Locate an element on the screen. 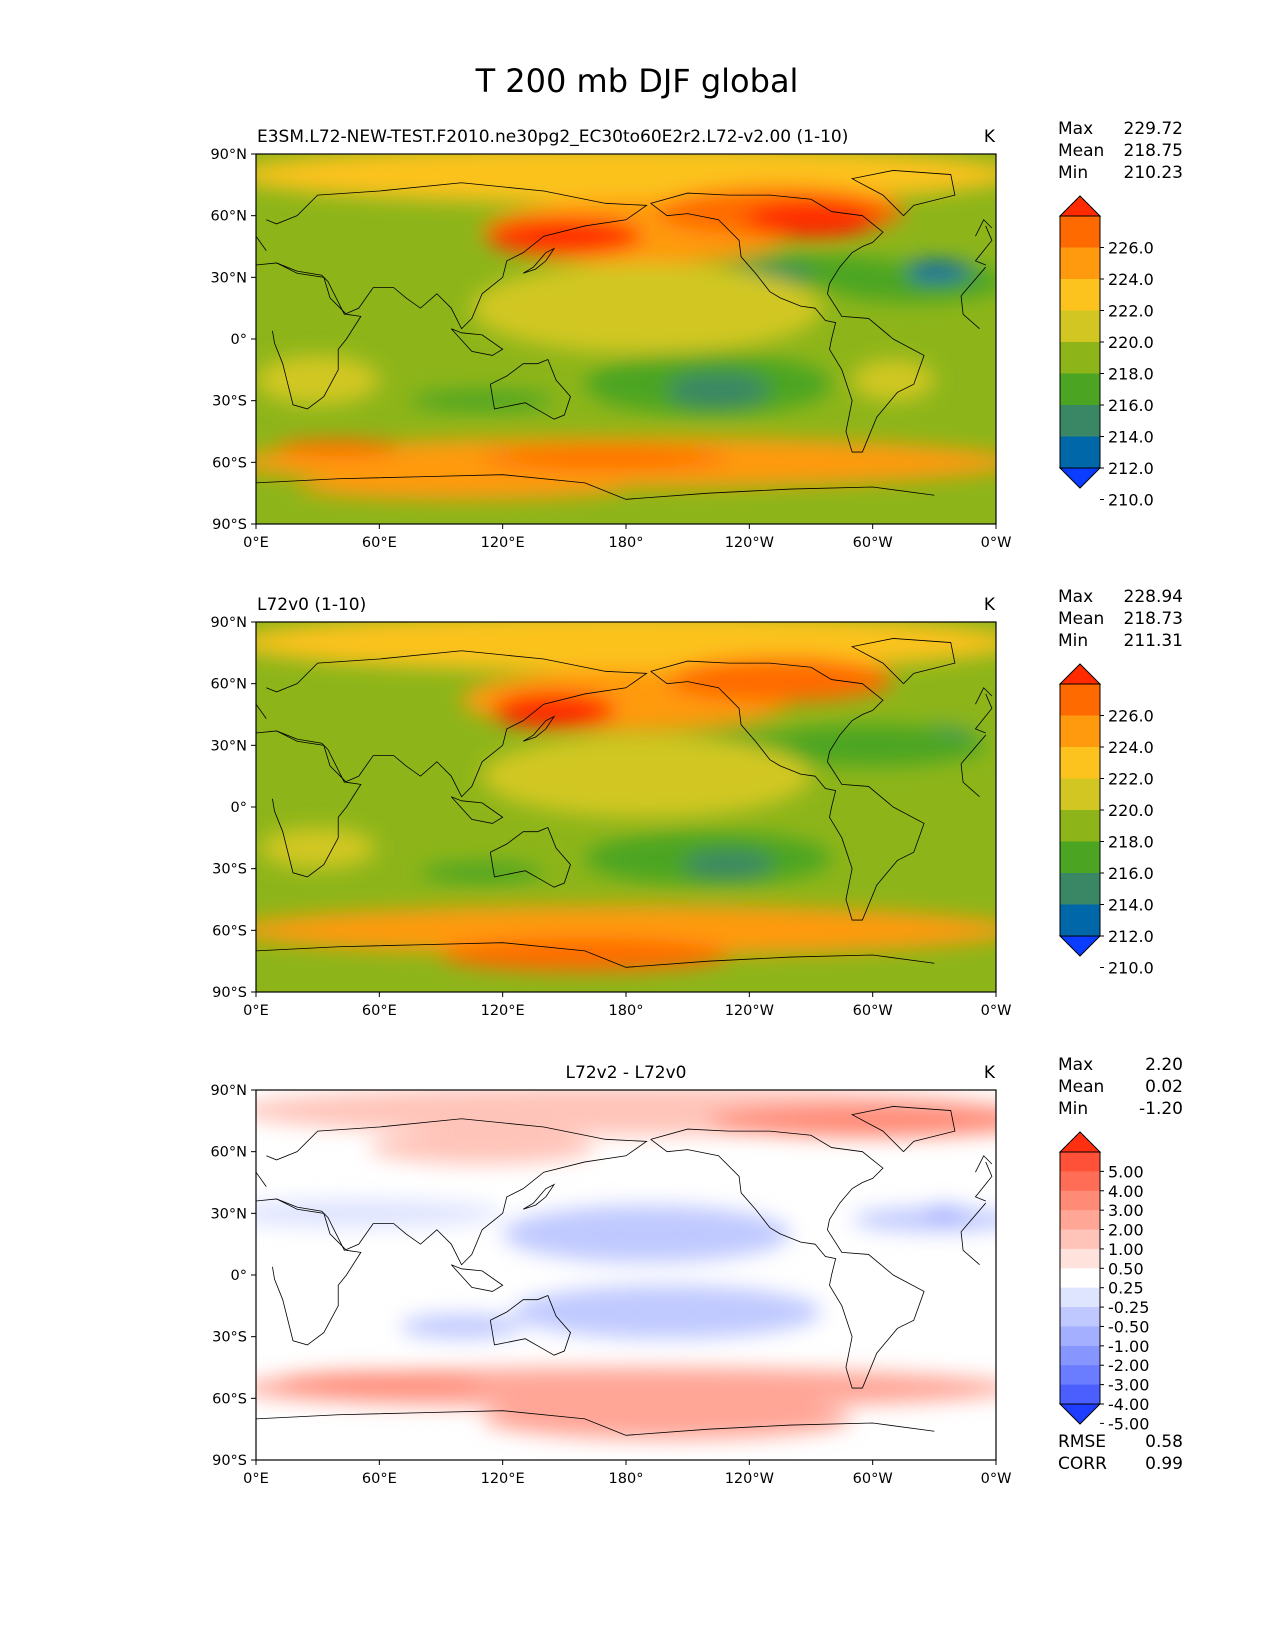 Image resolution: width=1275 pixels, height=1650 pixels. colorbar-label: 216.0 is located at coordinates (1131, 873).